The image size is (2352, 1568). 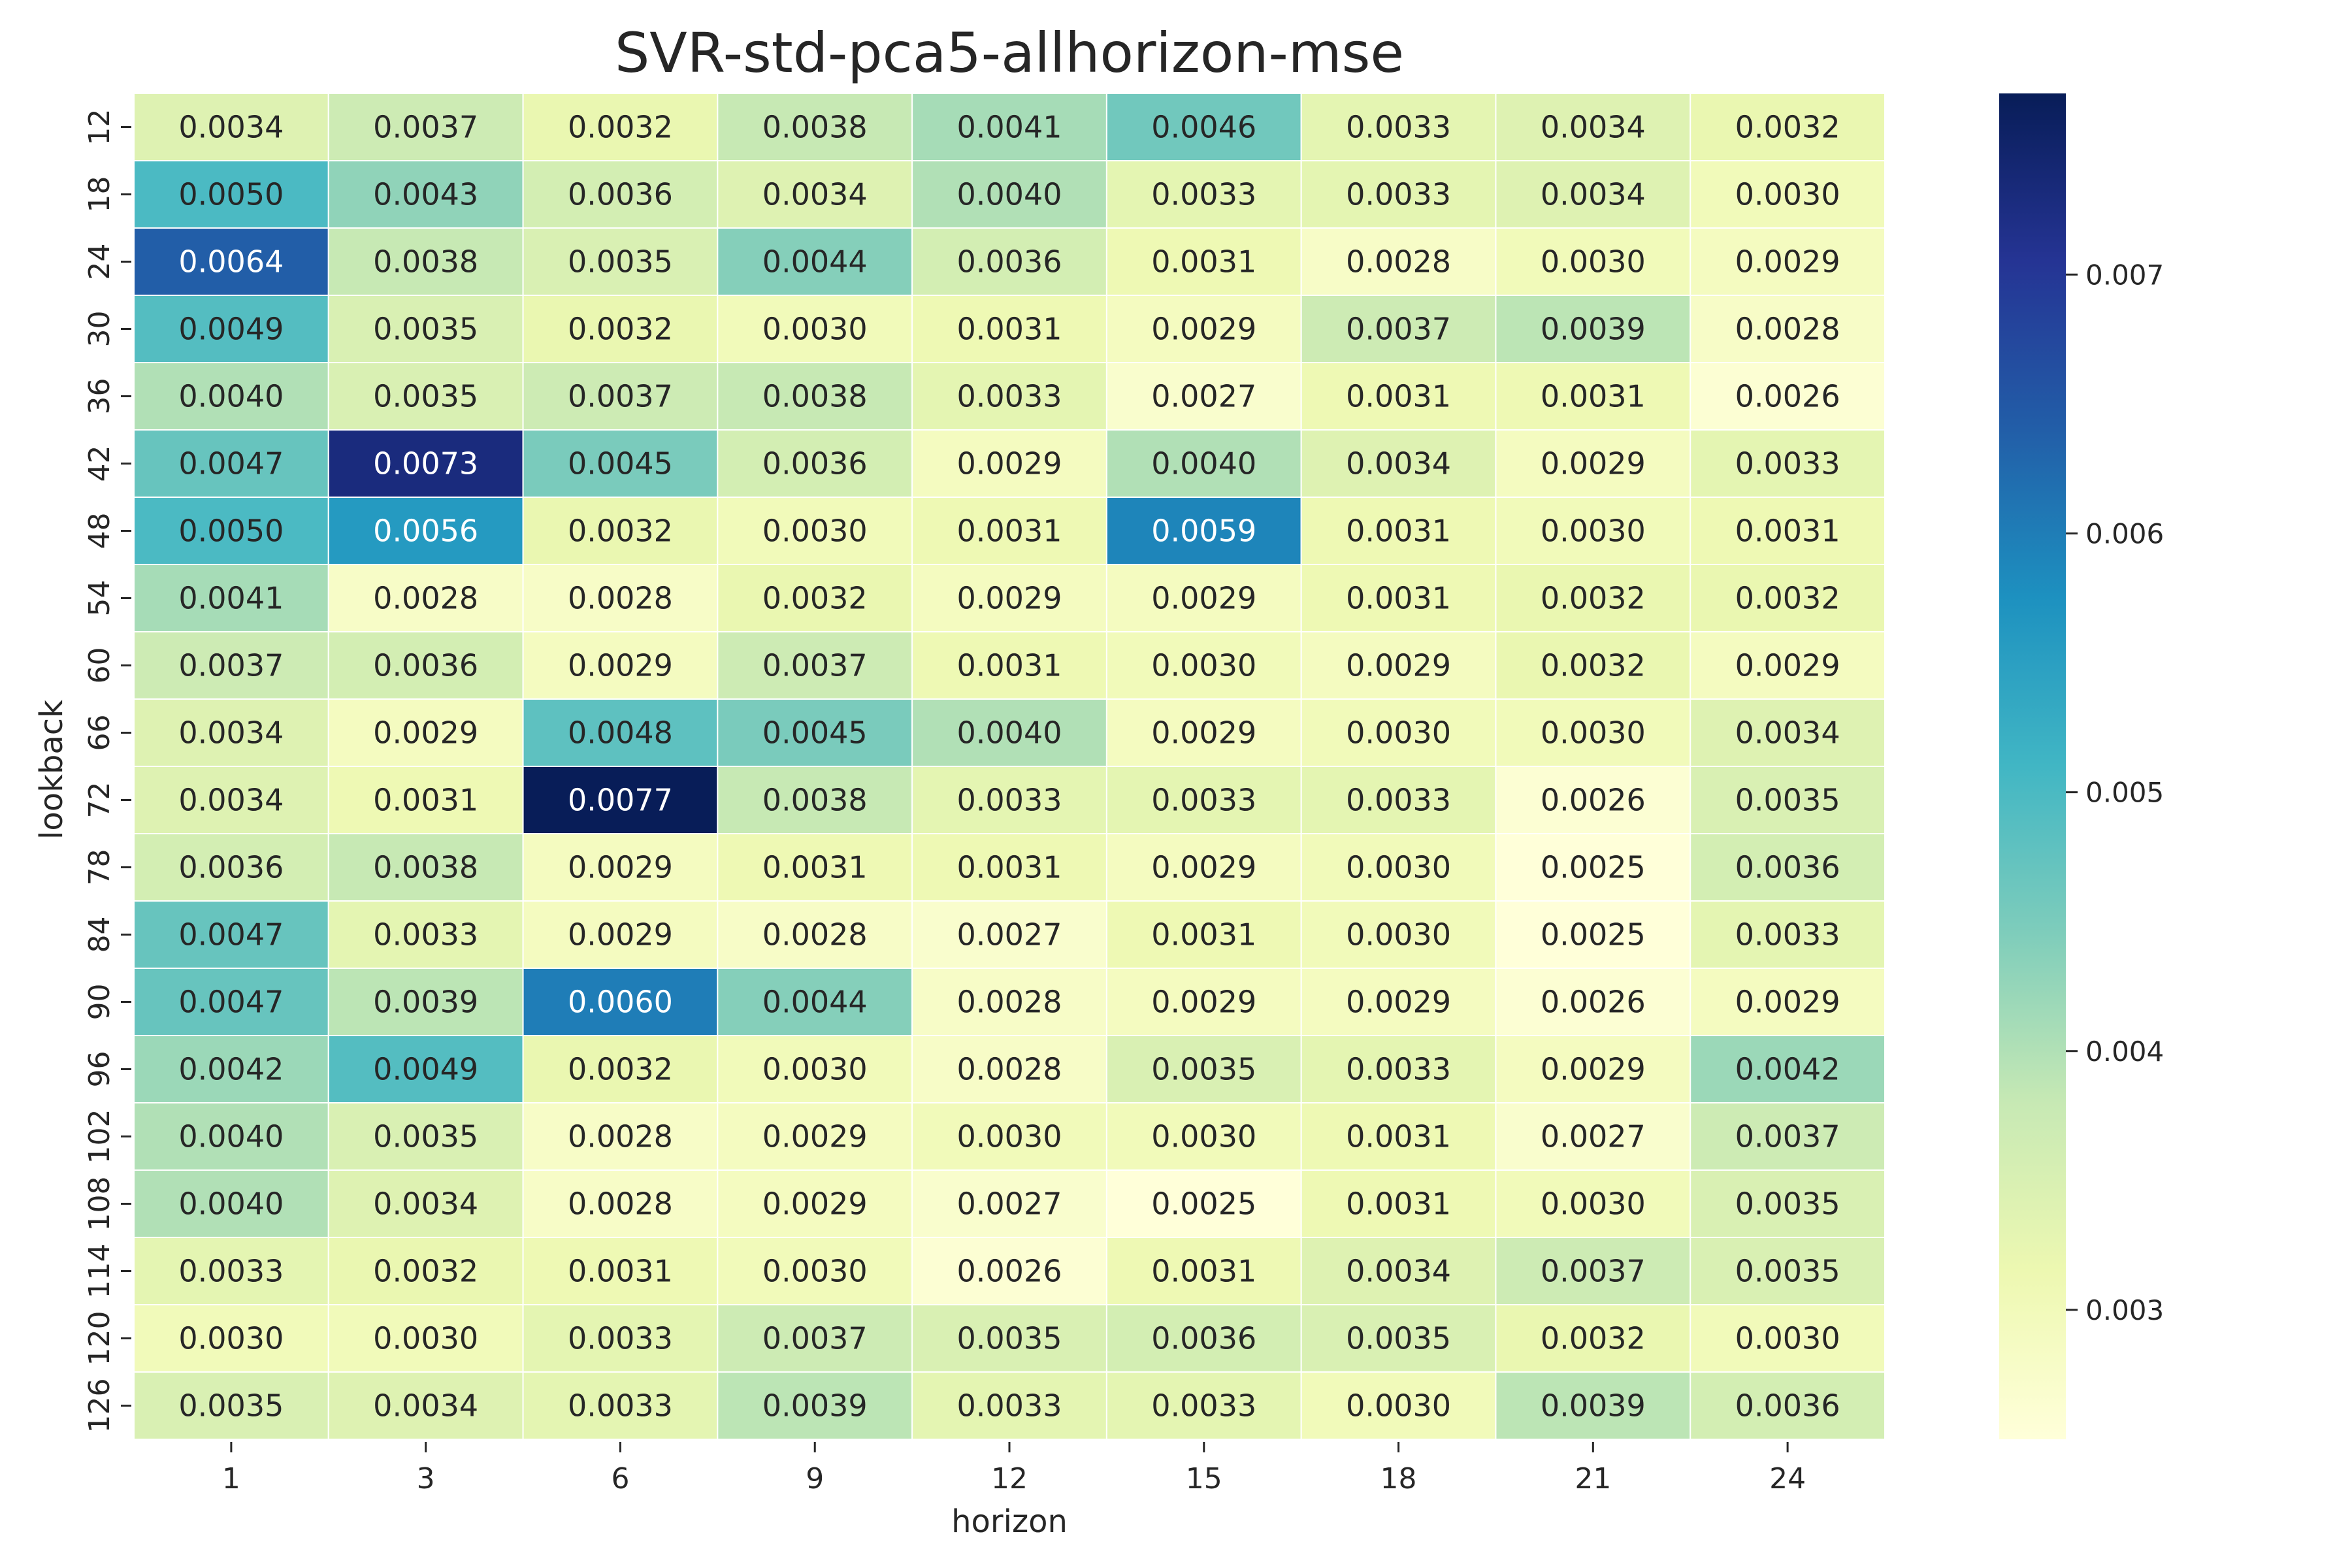 I want to click on x-axis-label: horizon, so click(x=1009, y=1521).